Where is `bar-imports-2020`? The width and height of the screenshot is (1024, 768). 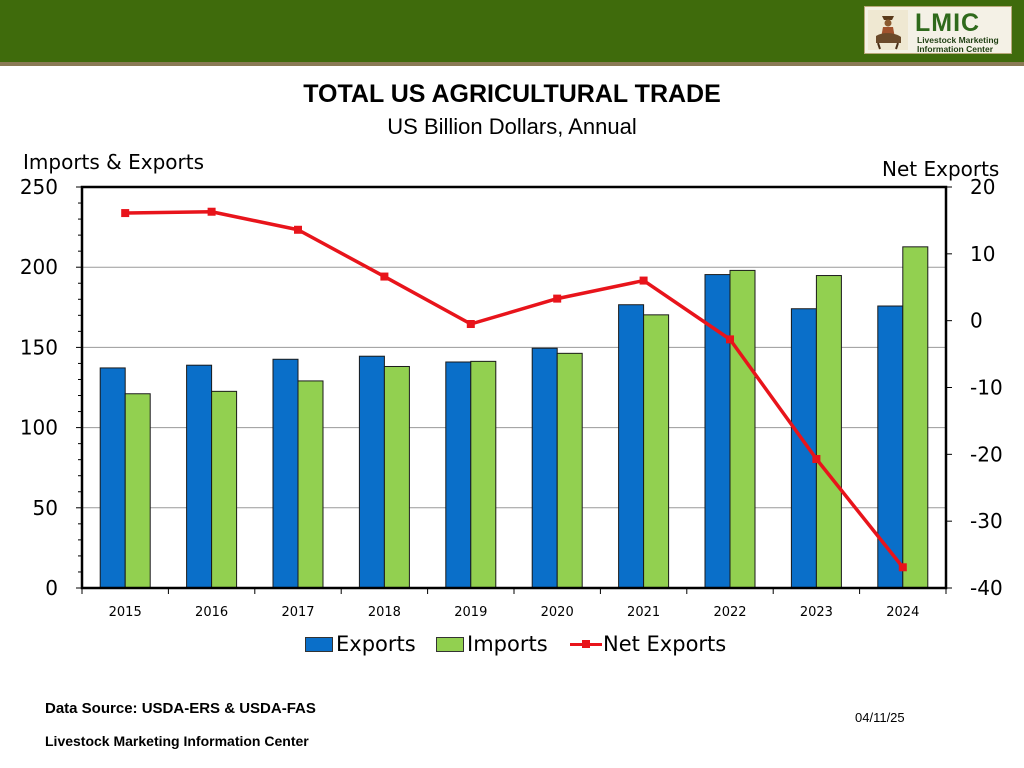 bar-imports-2020 is located at coordinates (569, 470).